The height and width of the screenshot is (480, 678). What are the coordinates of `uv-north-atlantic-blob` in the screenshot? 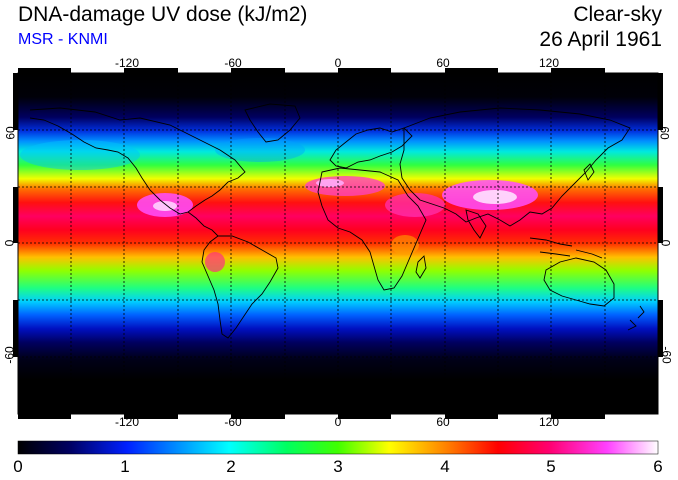 It's located at (260, 150).